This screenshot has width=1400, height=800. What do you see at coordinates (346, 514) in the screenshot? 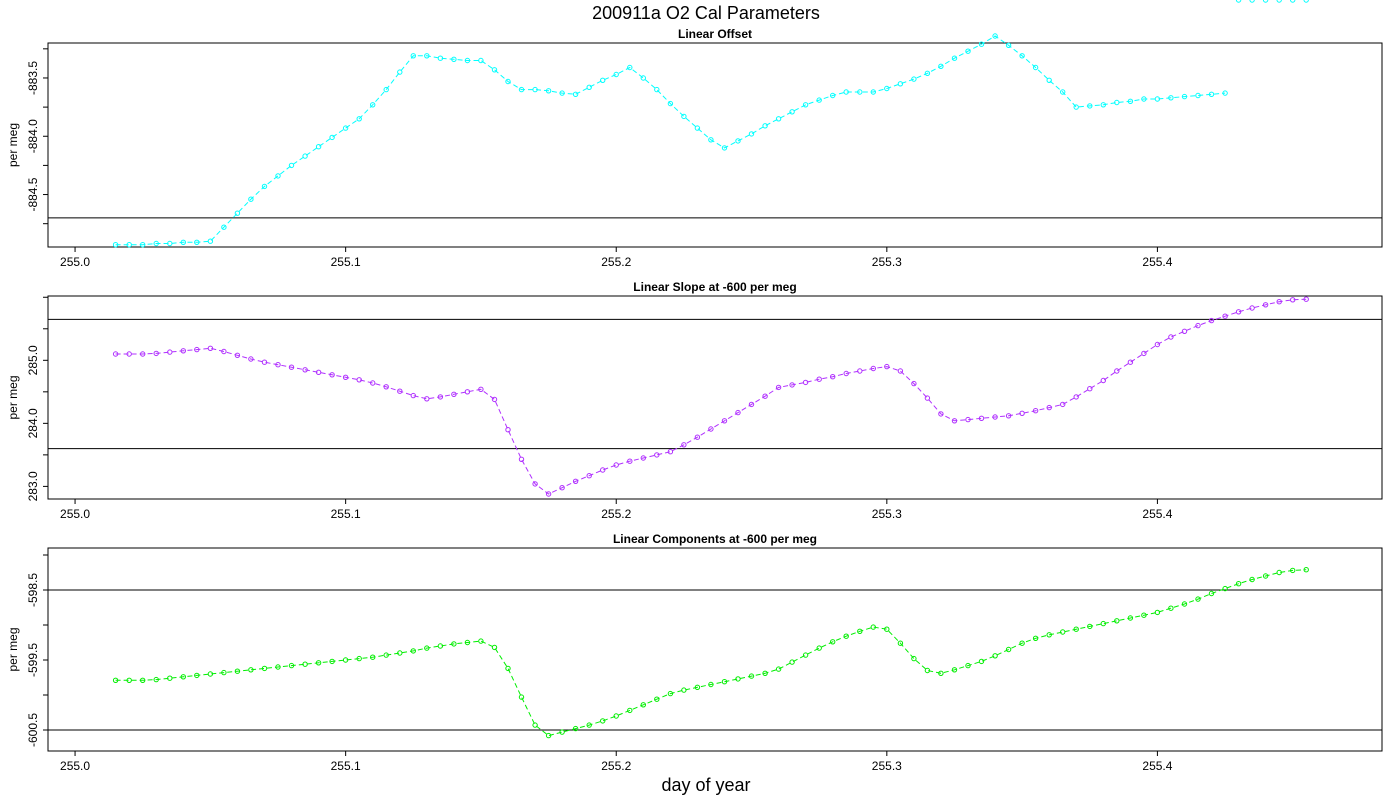
I see `x-tick-label: 255.1` at bounding box center [346, 514].